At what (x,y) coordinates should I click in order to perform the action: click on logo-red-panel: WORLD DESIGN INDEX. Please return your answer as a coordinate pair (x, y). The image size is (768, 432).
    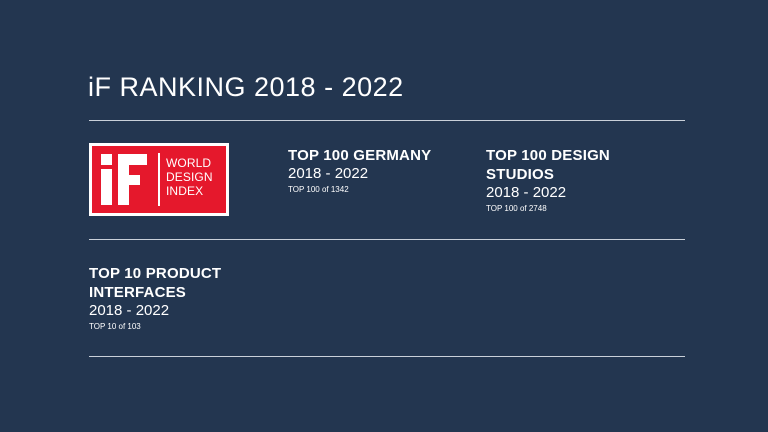
    Looking at the image, I should click on (159, 179).